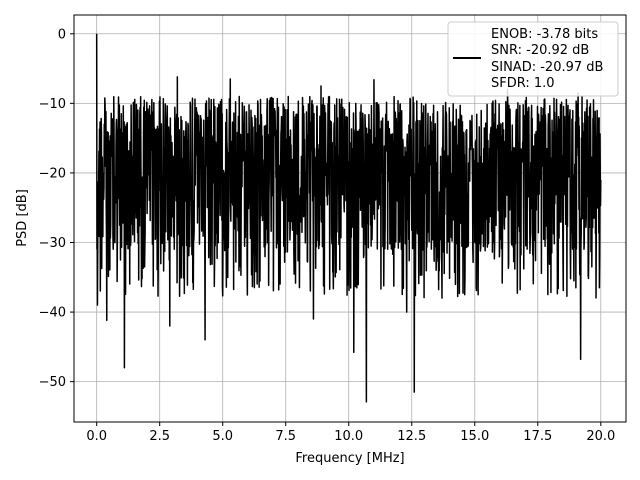 The width and height of the screenshot is (640, 480). I want to click on y-tick-label: 0, so click(62, 34).